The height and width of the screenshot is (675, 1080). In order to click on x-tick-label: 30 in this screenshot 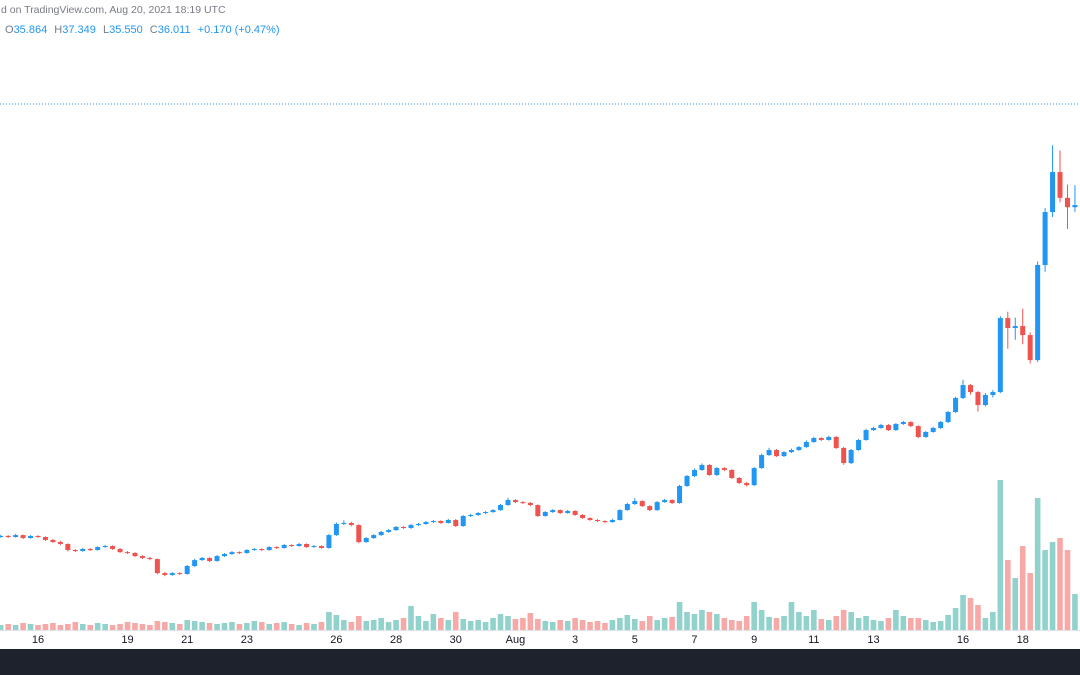, I will do `click(456, 640)`.